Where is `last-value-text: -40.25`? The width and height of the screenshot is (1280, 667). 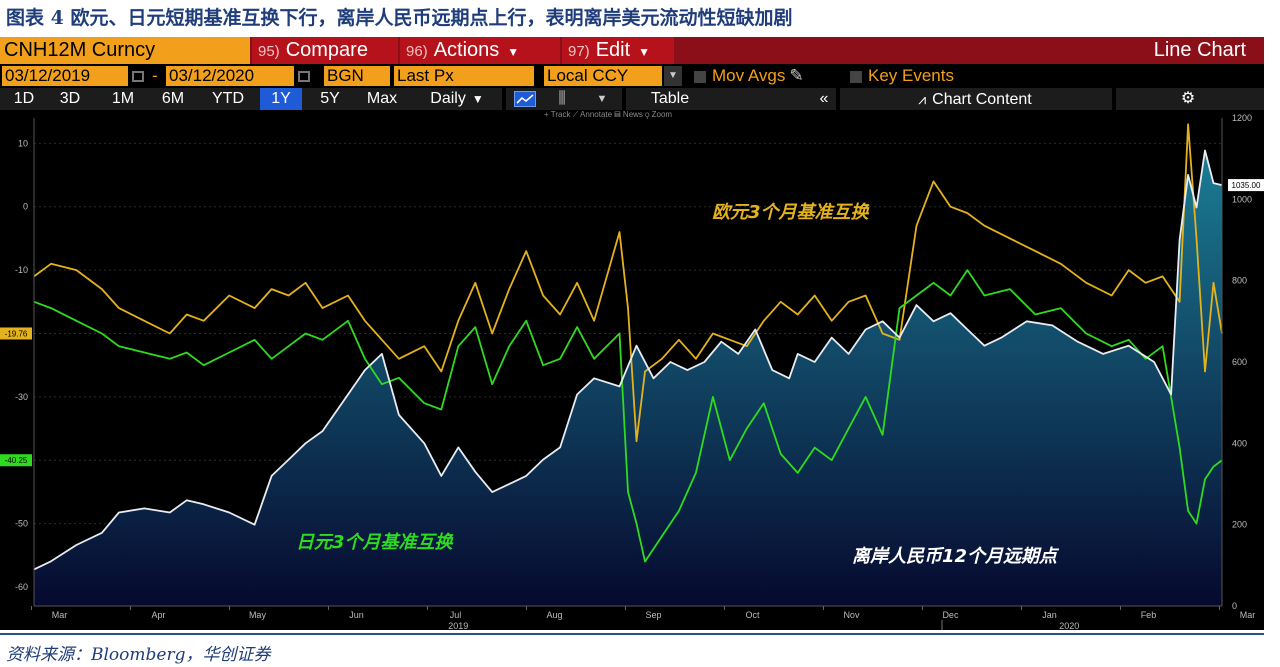 last-value-text: -40.25 is located at coordinates (16, 460).